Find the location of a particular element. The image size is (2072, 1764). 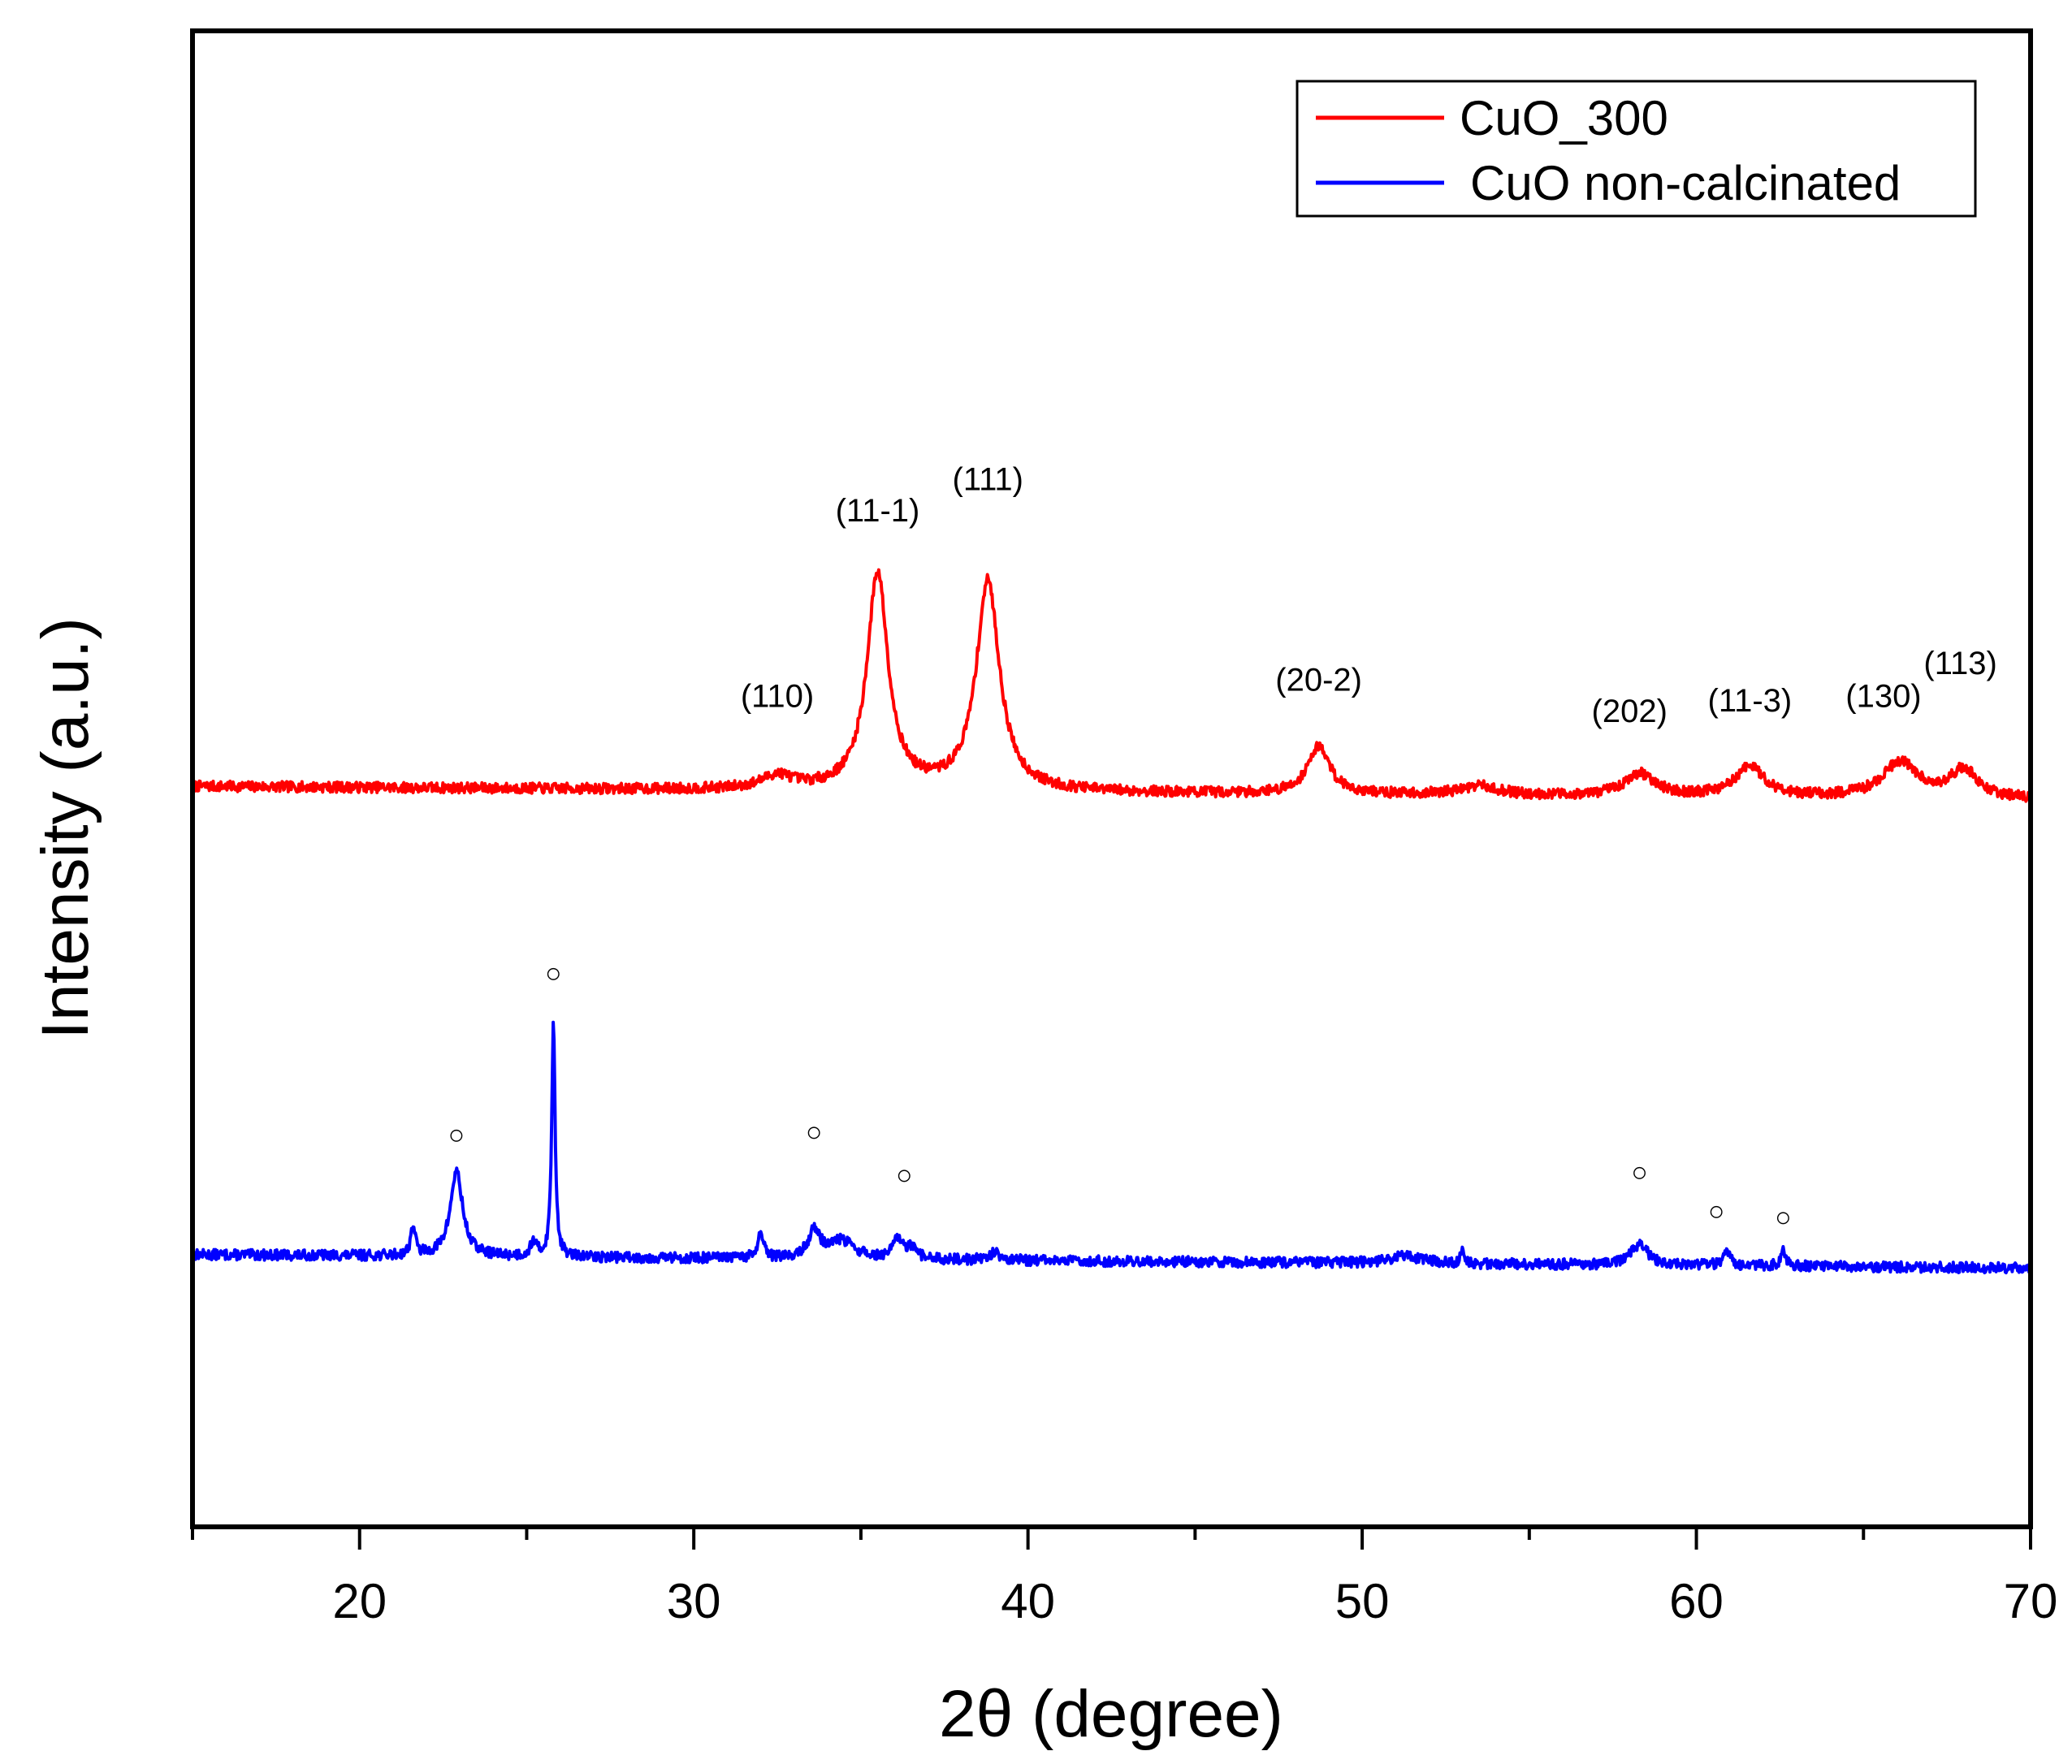

peak-label: (20-2) is located at coordinates (1318, 680).